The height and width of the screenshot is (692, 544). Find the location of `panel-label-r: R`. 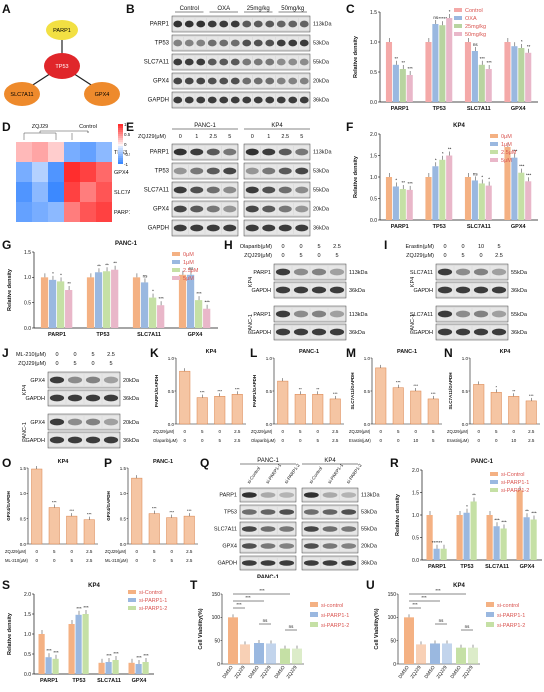

panel-label-r: R is located at coordinates (394, 463).